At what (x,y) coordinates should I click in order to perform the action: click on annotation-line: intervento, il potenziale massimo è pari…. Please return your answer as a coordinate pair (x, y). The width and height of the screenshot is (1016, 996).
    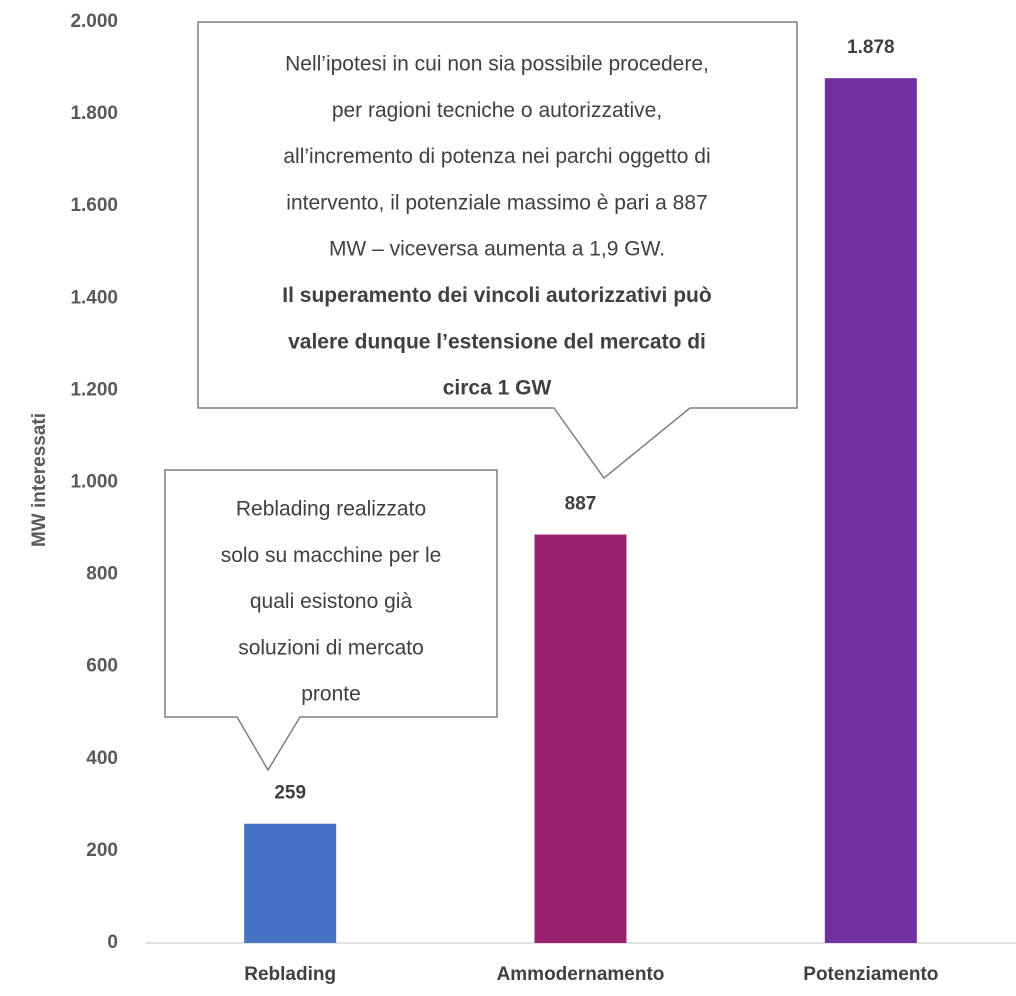
    Looking at the image, I should click on (496, 202).